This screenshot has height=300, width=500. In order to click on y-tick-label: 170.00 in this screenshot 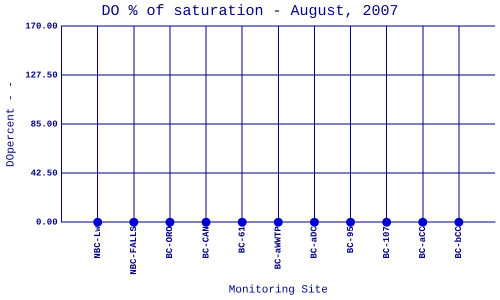, I will do `click(41, 26)`.